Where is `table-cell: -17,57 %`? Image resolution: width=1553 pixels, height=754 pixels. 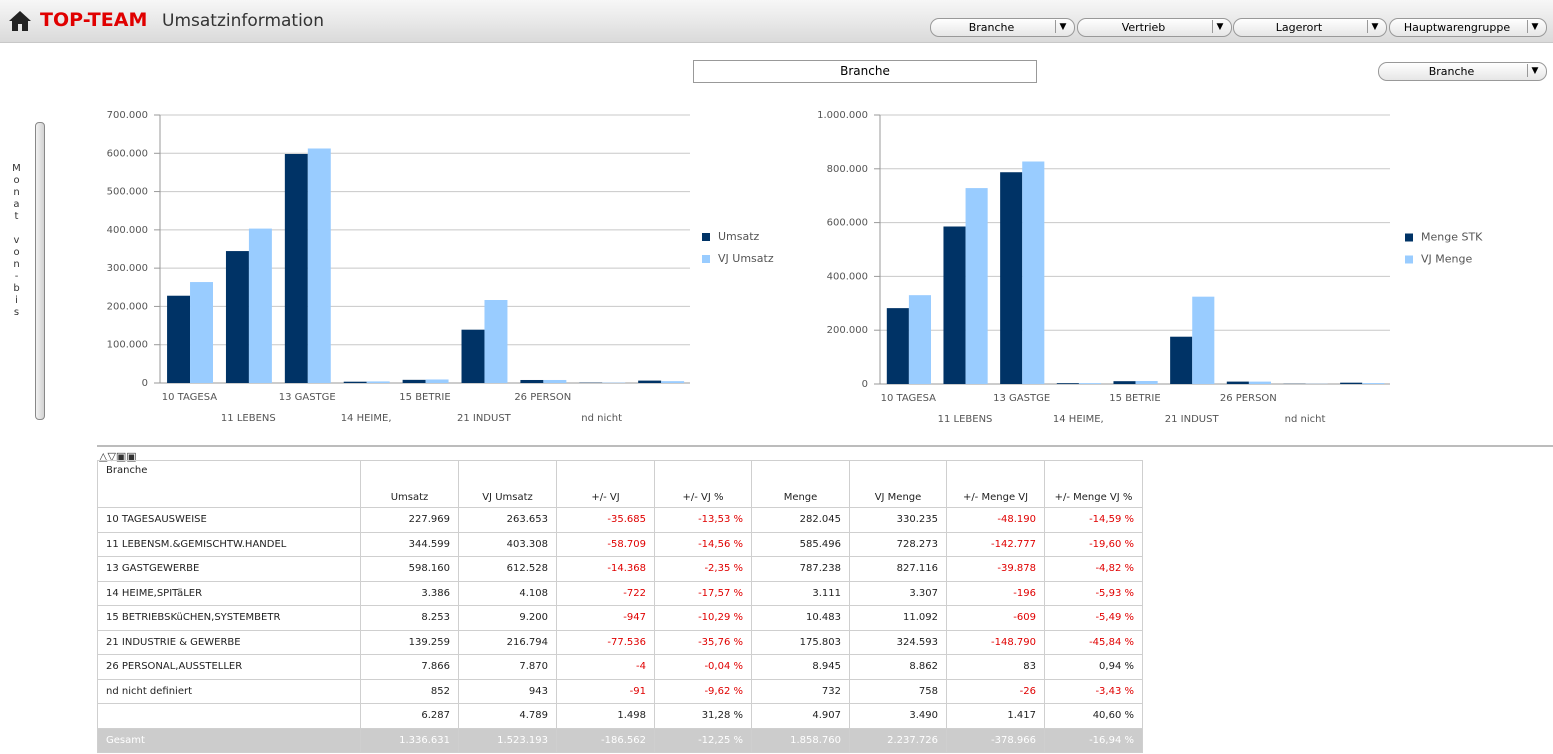
table-cell: -17,57 % is located at coordinates (703, 593).